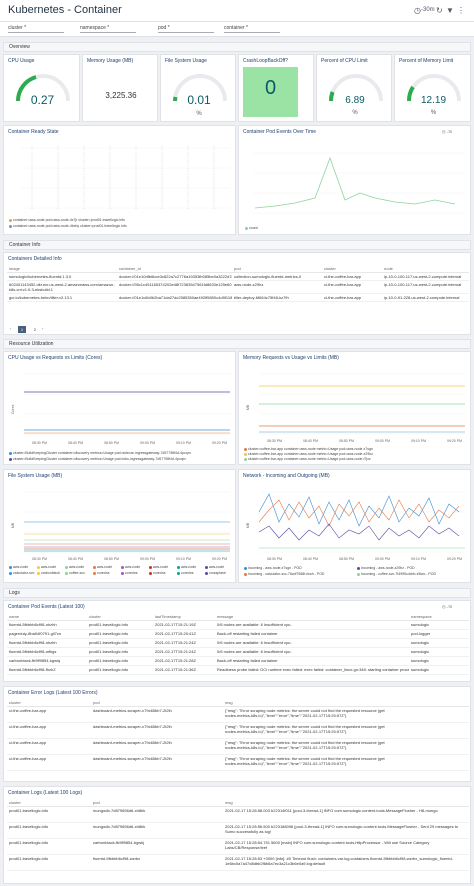 This screenshot has height=886, width=474. What do you see at coordinates (47, 634) in the screenshot?
I see `table-cell: pagerduty-8ba94f0791-gli7zn` at bounding box center [47, 634].